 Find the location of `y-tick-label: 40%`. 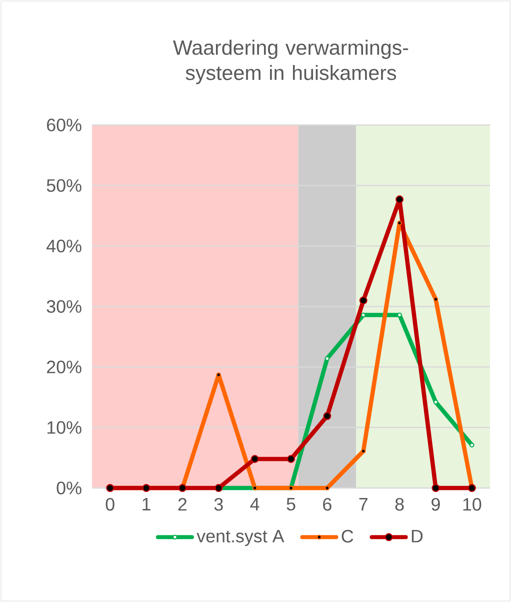

y-tick-label: 40% is located at coordinates (64, 246).